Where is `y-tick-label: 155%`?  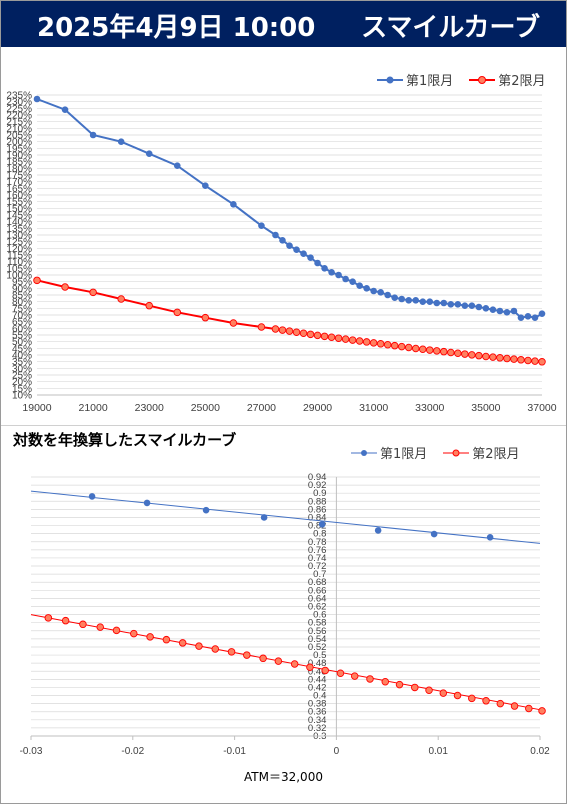
y-tick-label: 155% is located at coordinates (19, 202).